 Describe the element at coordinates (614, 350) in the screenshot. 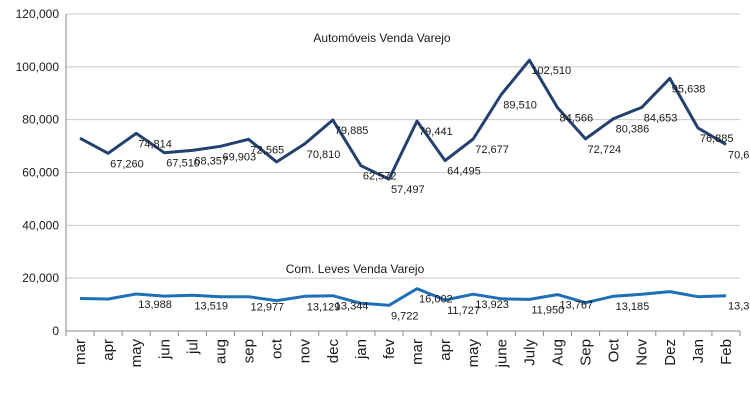

I see `x-tick-label: Oct` at that location.